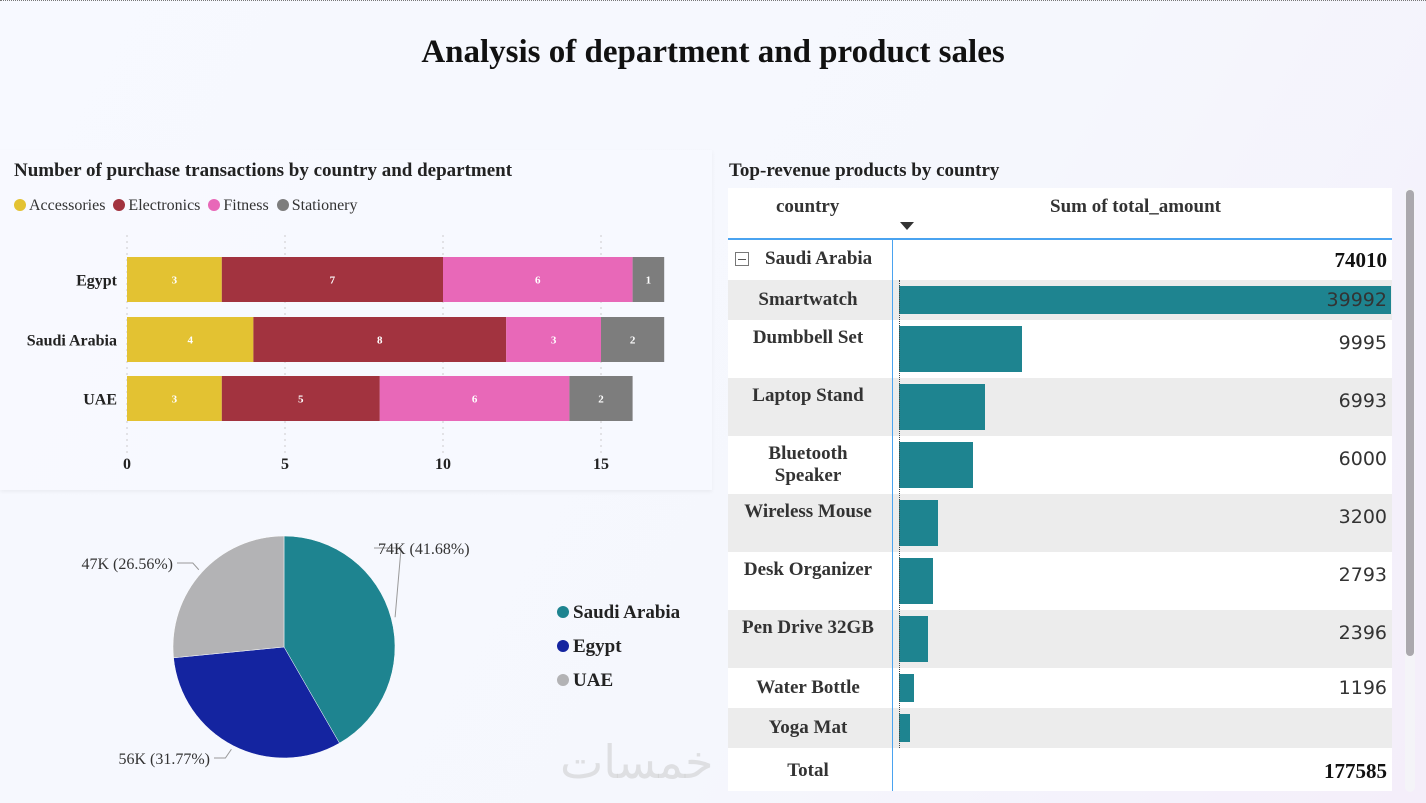  What do you see at coordinates (1355, 771) in the screenshot?
I see `total-value: 177585` at bounding box center [1355, 771].